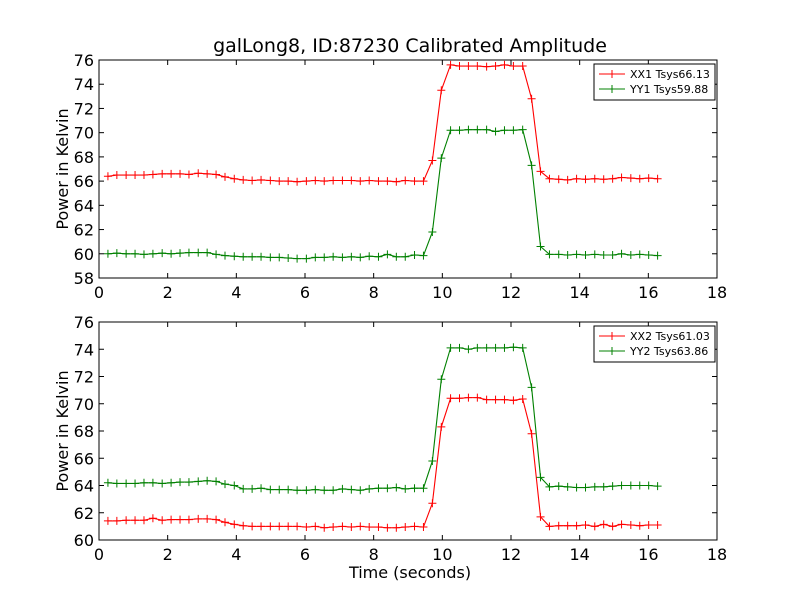  Describe the element at coordinates (84, 254) in the screenshot. I see `y-tick-label: 60` at that location.